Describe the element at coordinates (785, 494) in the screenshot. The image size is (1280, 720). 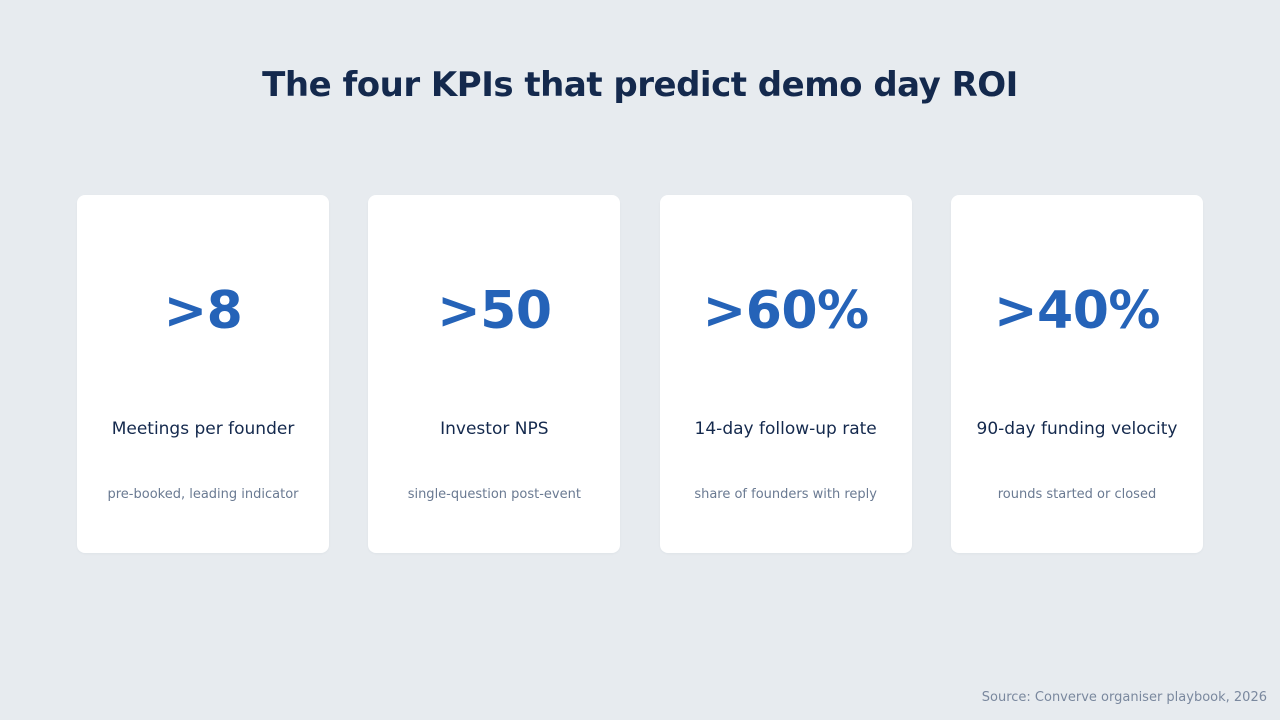
I see `kpi-subtext: share of founders with reply` at that location.